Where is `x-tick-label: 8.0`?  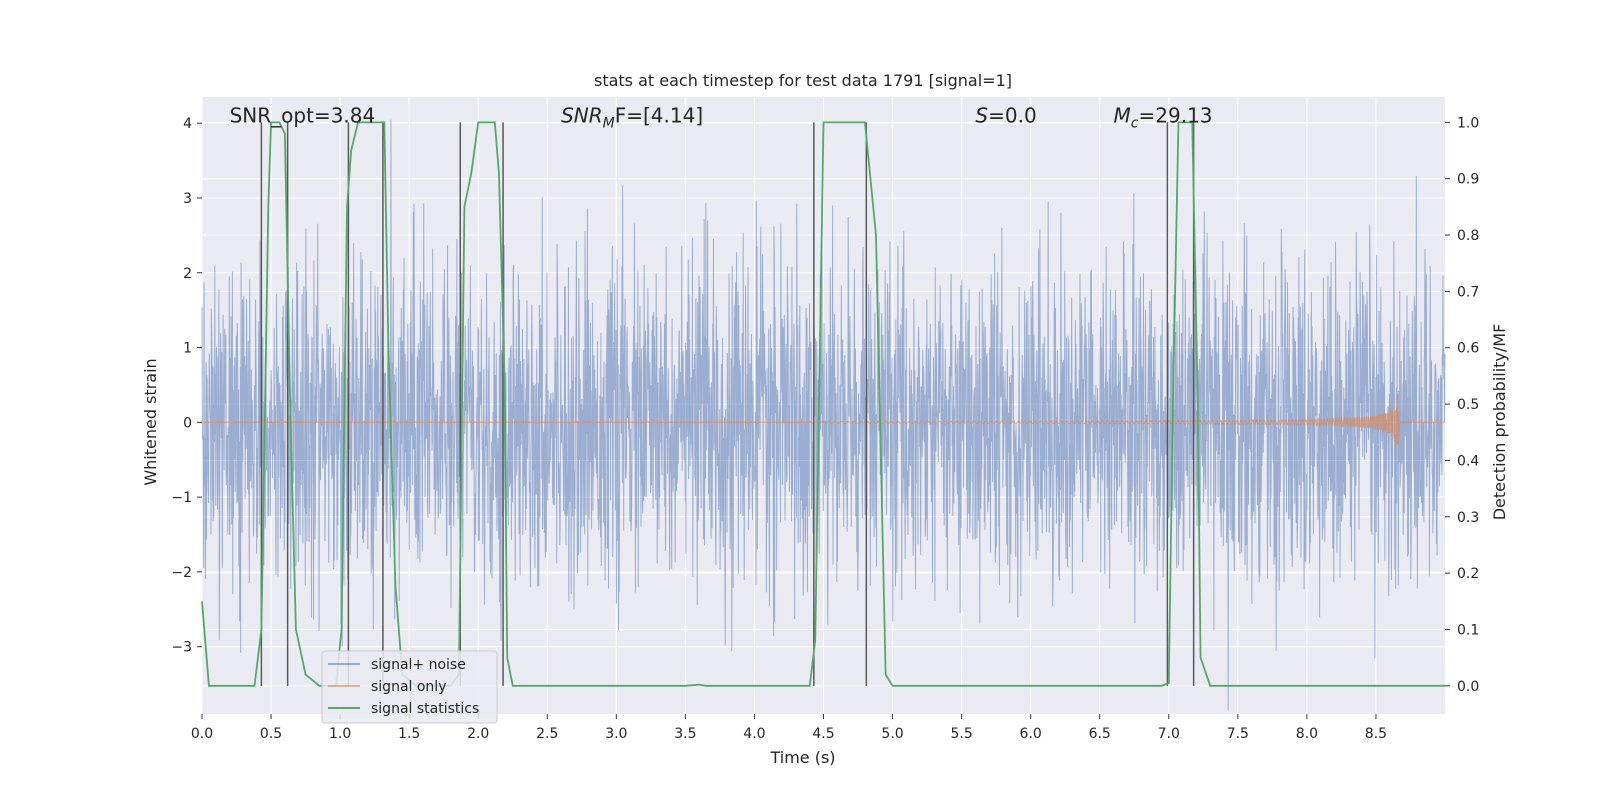 x-tick-label: 8.0 is located at coordinates (1307, 734).